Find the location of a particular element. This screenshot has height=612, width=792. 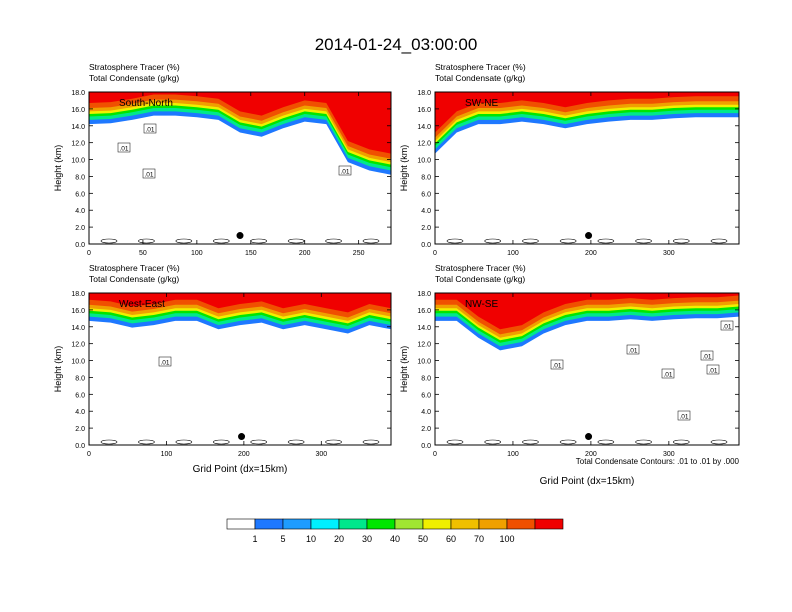

colorbar-label: 20 is located at coordinates (339, 539).